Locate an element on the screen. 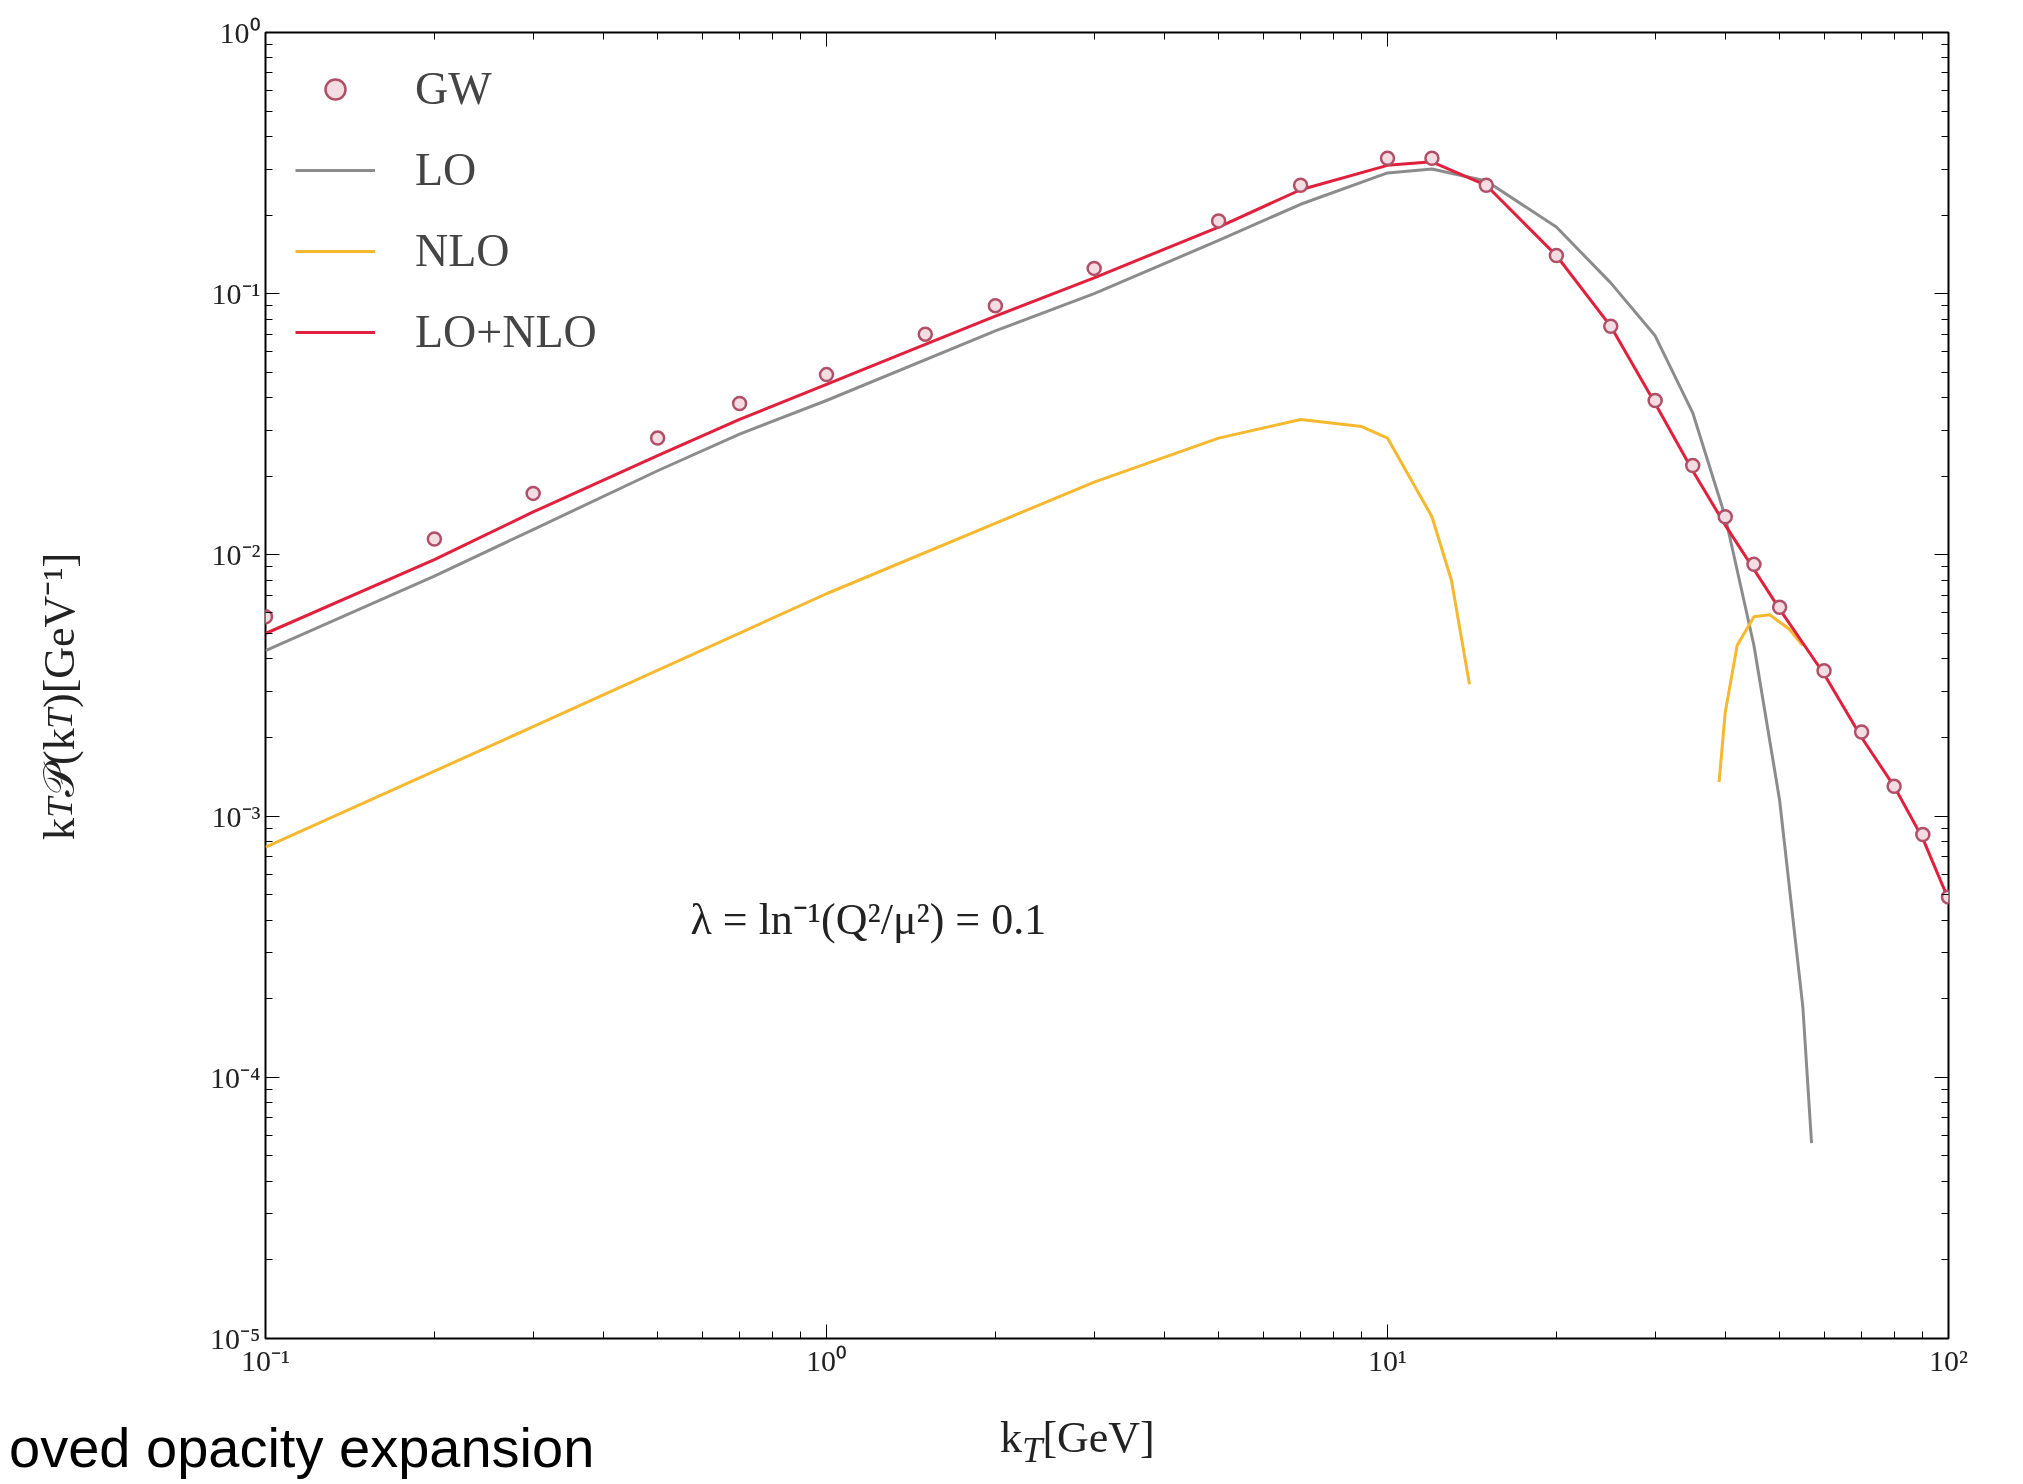 The image size is (2023, 1484). x-tick-label: 10² is located at coordinates (1948, 1360).